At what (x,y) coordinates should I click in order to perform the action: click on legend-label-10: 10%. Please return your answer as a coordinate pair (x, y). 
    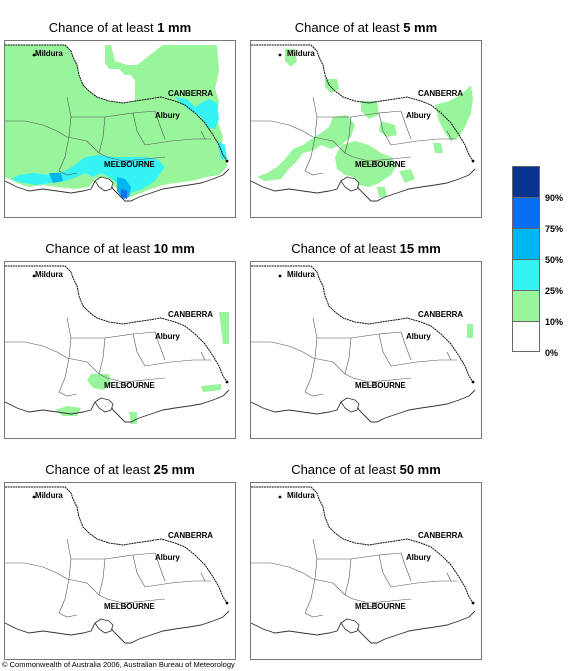
    Looking at the image, I should click on (554, 322).